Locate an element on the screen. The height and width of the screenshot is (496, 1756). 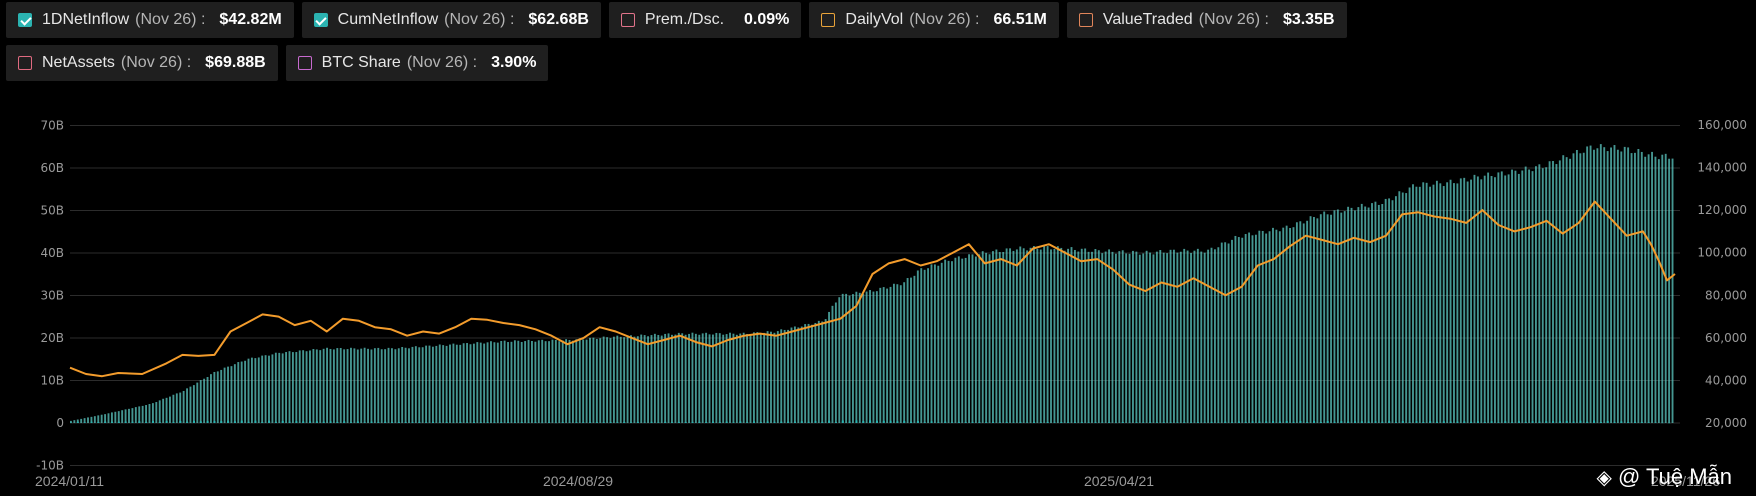
y-right-tick-label: 60,000 is located at coordinates (1726, 338).